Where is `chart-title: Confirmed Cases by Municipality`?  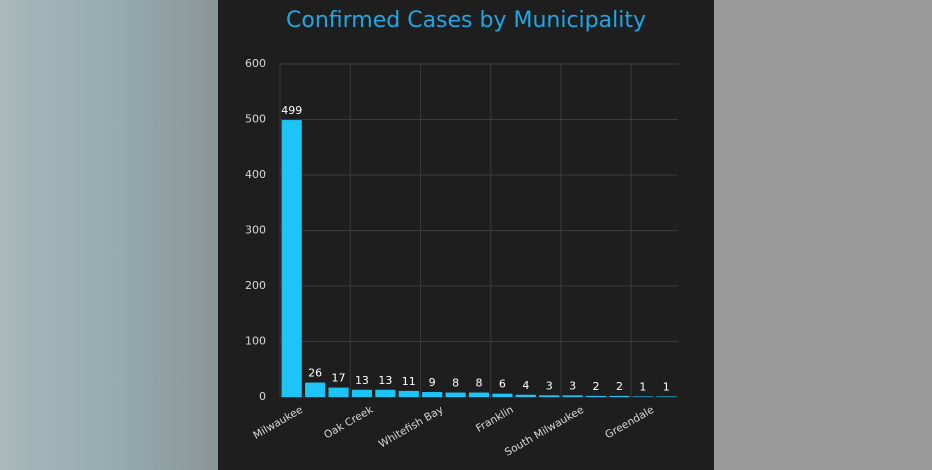 chart-title: Confirmed Cases by Municipality is located at coordinates (466, 20).